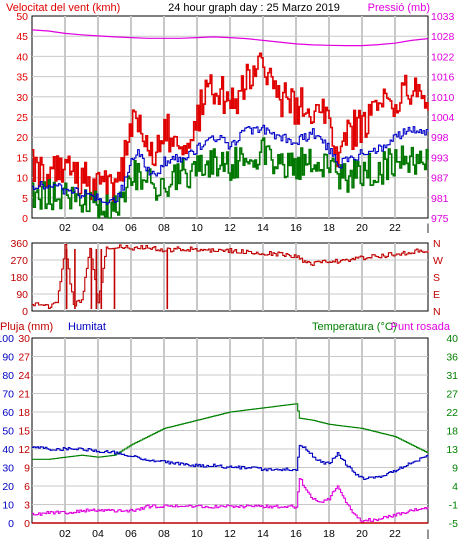 This screenshot has width=459, height=554. What do you see at coordinates (443, 78) in the screenshot?
I see `pressure-axis-tick-label: 1016` at bounding box center [443, 78].